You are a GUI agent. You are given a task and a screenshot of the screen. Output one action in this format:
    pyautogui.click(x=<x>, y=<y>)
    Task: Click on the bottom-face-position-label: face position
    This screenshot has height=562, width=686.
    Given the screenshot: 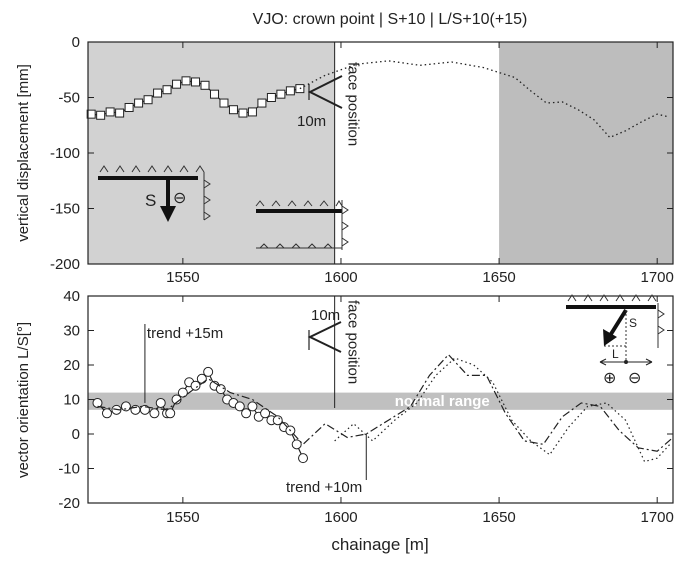 What is the action you would take?
    pyautogui.click(x=353, y=342)
    